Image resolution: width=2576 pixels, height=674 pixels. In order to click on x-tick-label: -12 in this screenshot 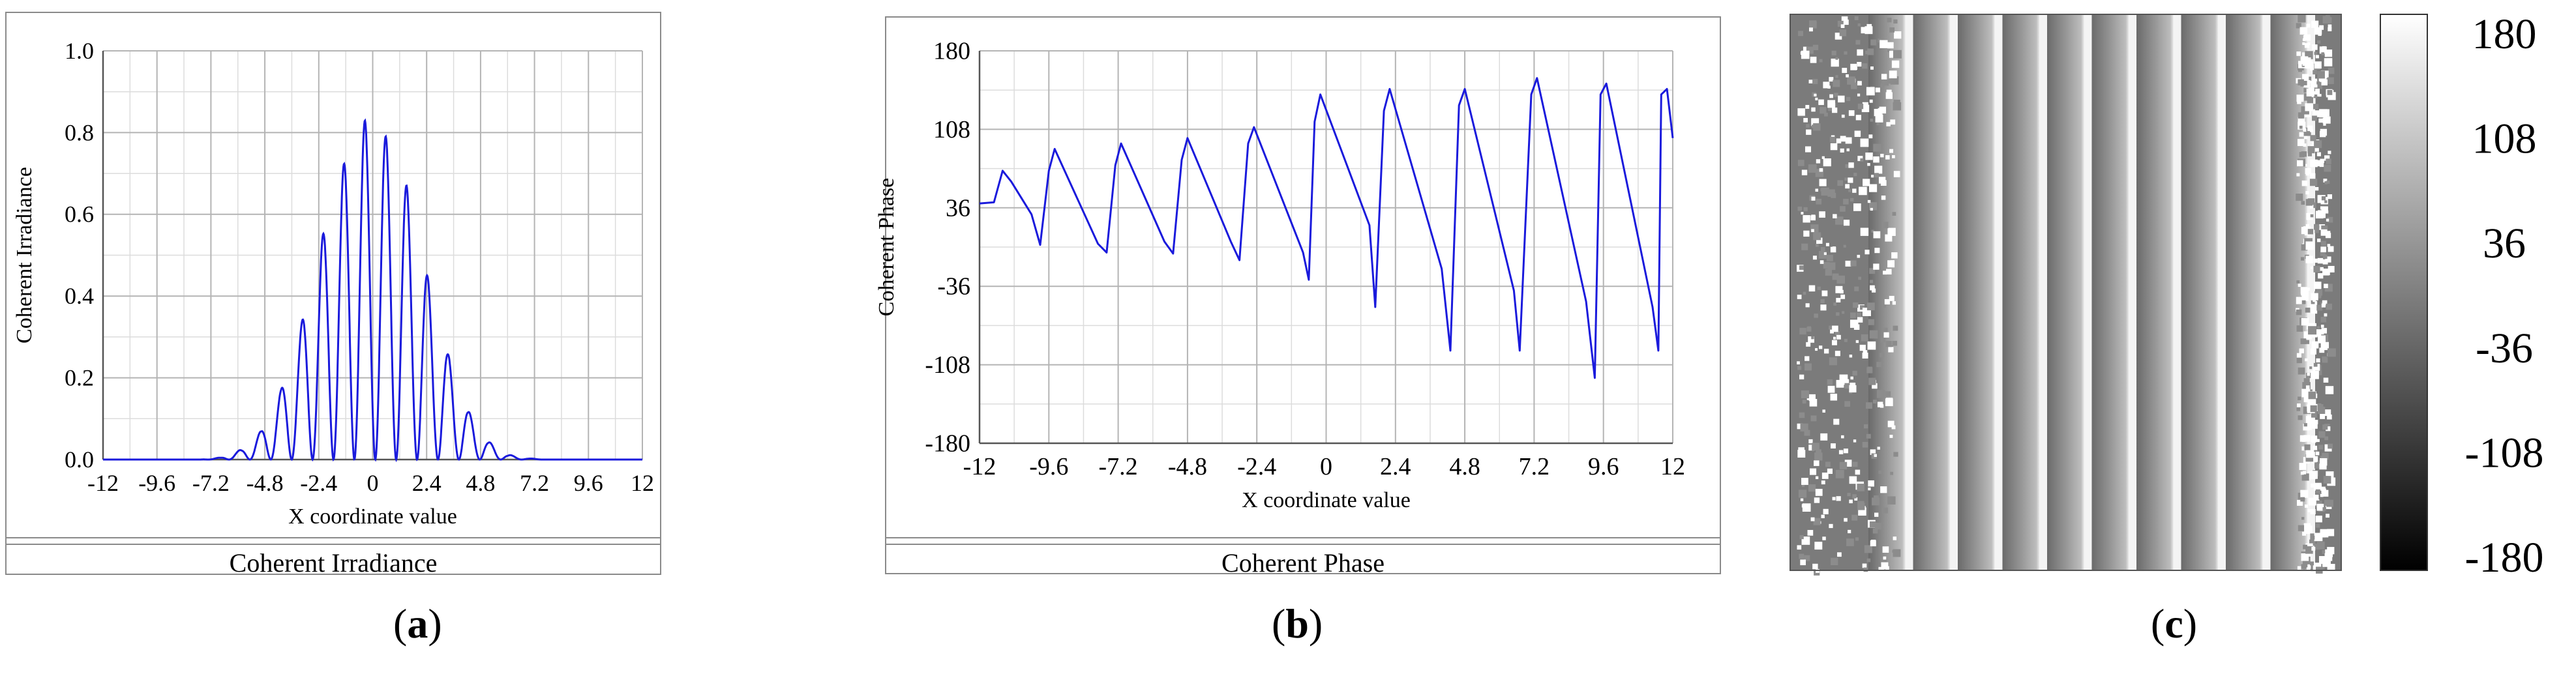, I will do `click(979, 466)`.